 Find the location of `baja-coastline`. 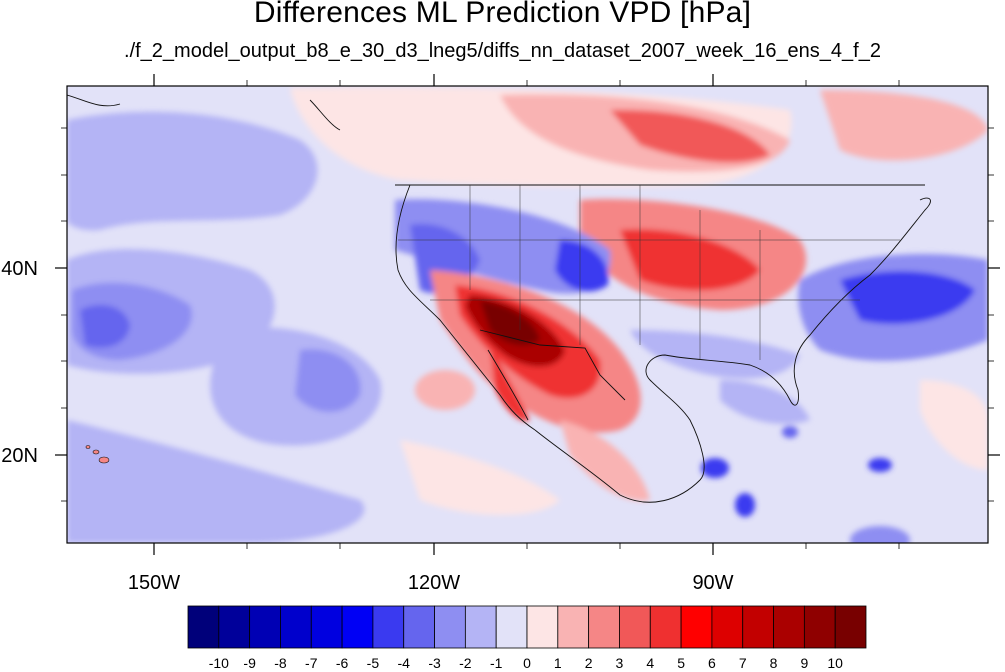

baja-coastline is located at coordinates (508, 385).